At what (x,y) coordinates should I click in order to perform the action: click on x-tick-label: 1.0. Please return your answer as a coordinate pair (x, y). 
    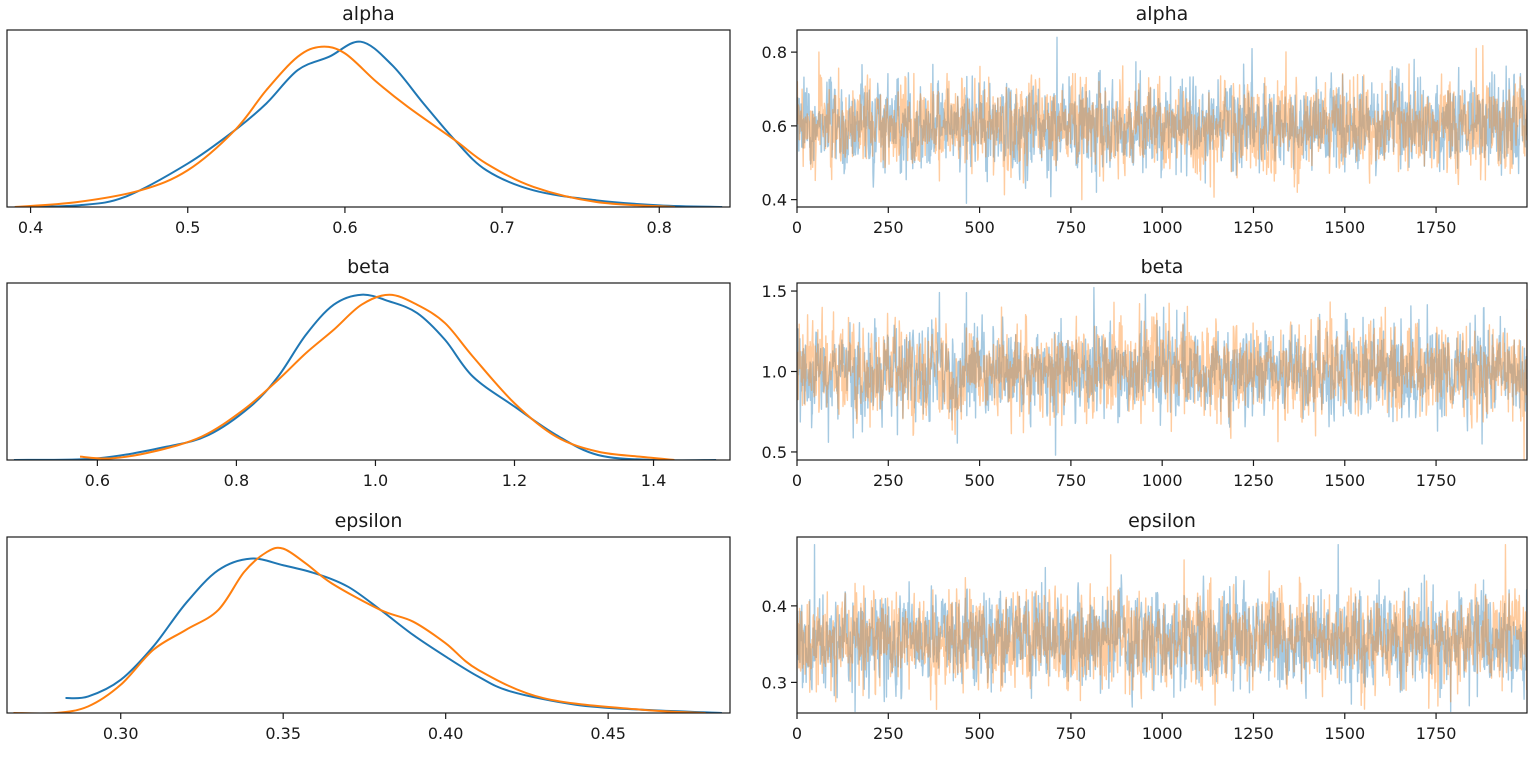
    Looking at the image, I should click on (375, 480).